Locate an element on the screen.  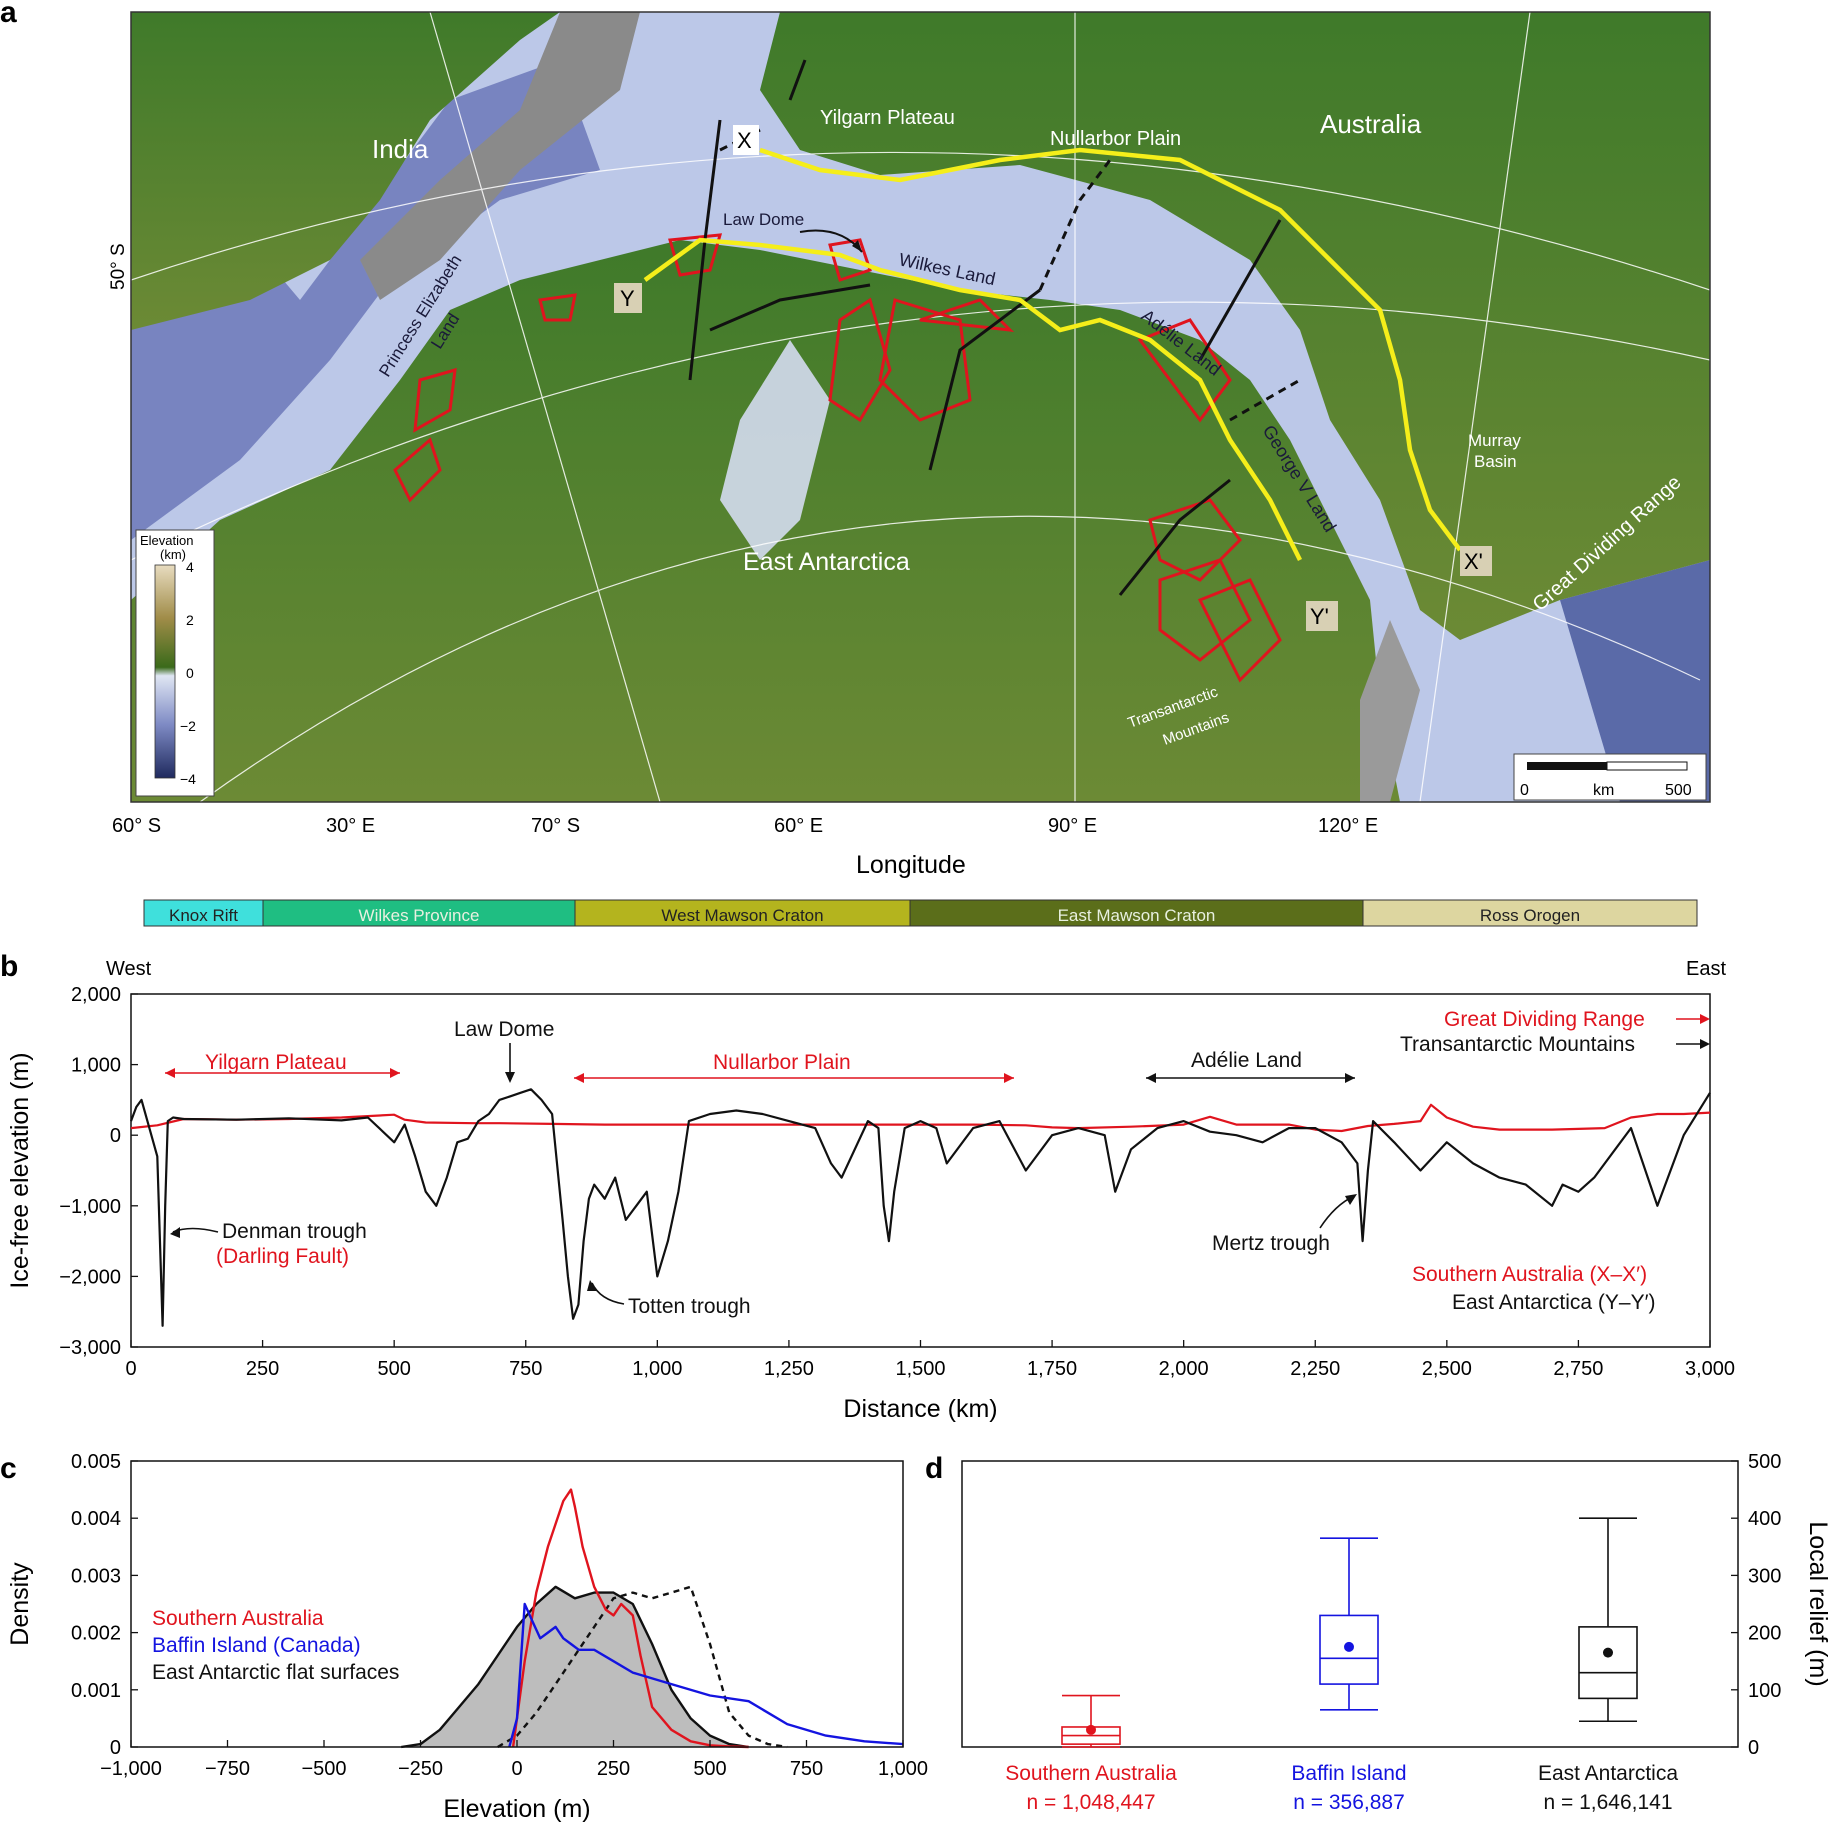
marker-Xp: X' is located at coordinates (1476, 561).